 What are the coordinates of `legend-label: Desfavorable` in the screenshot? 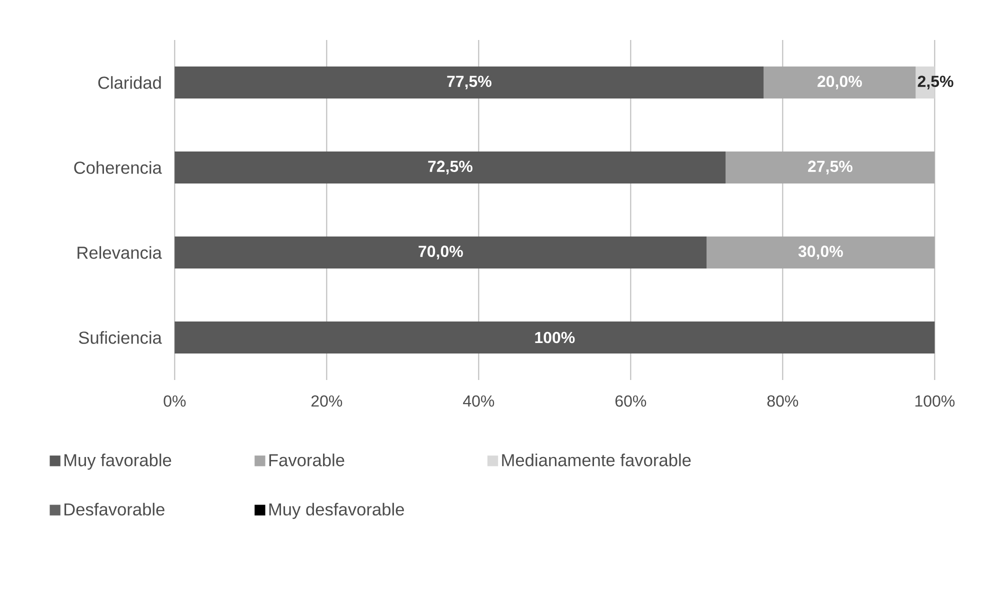 It's located at (114, 509).